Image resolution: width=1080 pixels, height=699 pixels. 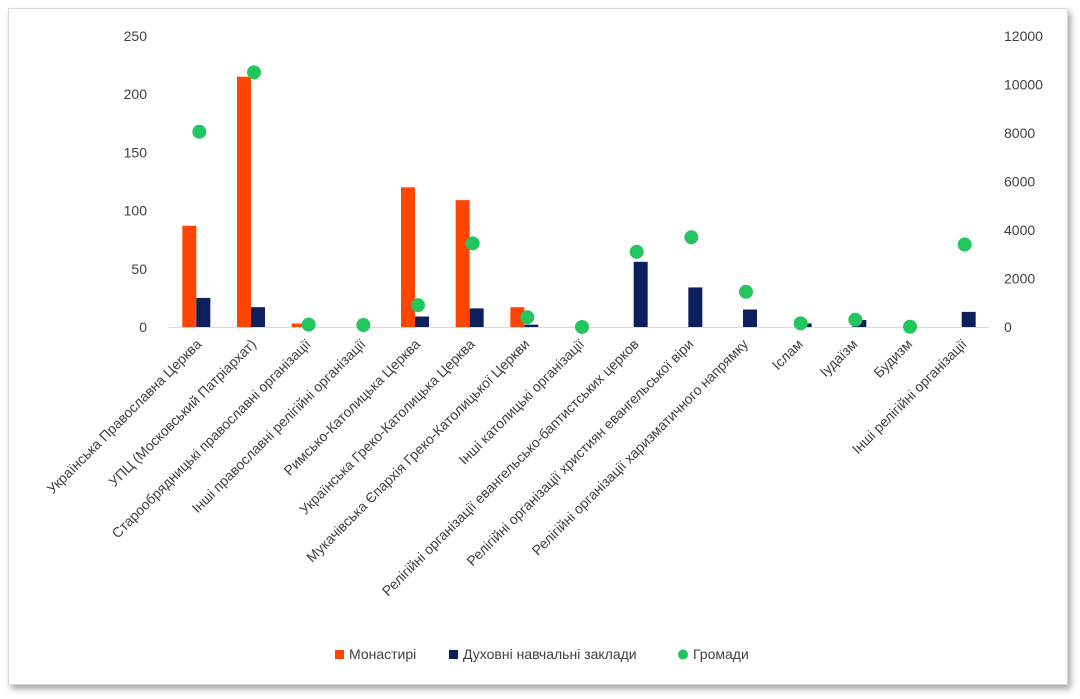 I want to click on left-axis-tick-1: 50, so click(x=139, y=269).